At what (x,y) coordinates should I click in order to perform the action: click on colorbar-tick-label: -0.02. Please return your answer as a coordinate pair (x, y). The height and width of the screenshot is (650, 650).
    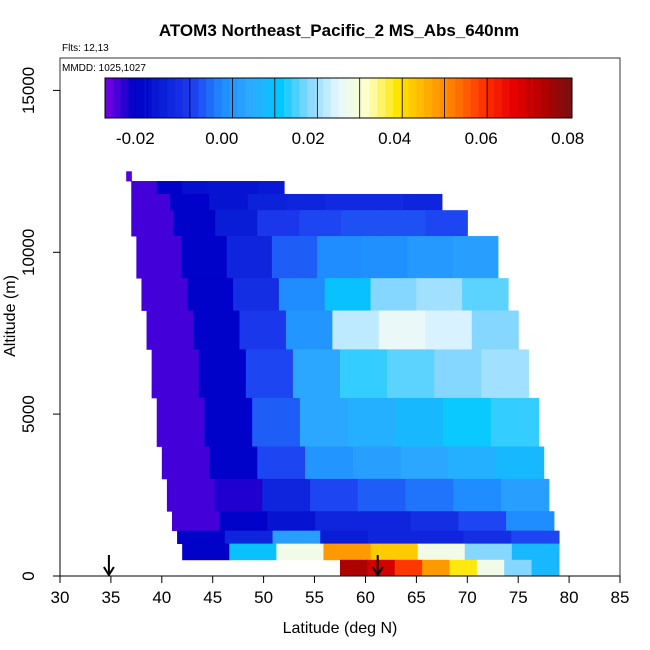
    Looking at the image, I should click on (135, 138).